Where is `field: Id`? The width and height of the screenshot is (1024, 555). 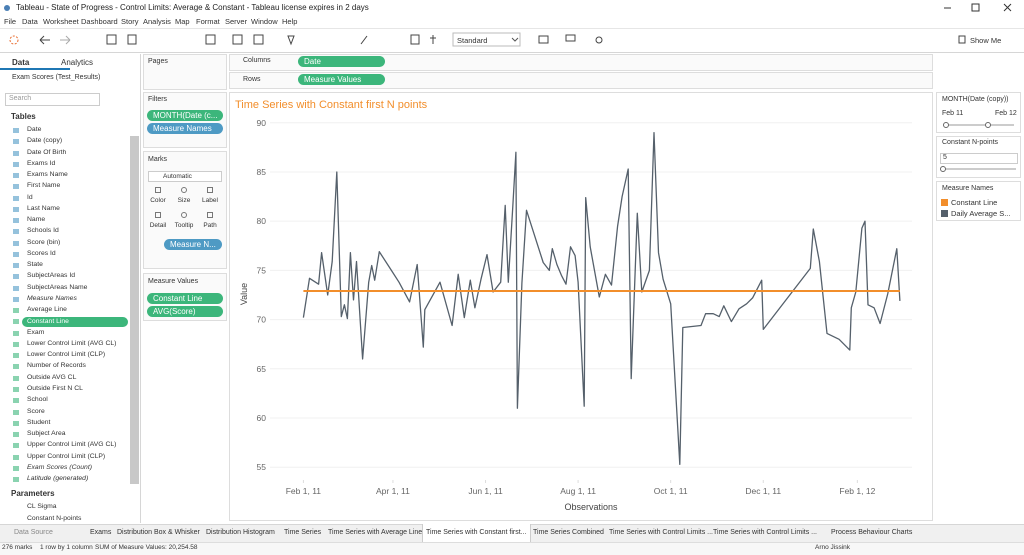
field: Id is located at coordinates (30, 197).